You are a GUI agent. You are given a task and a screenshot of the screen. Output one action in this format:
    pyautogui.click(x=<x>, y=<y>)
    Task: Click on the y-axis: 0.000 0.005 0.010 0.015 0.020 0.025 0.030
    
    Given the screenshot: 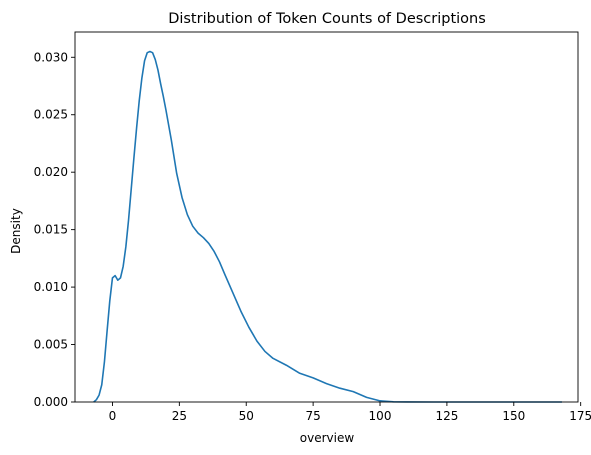 What is the action you would take?
    pyautogui.click(x=54, y=229)
    